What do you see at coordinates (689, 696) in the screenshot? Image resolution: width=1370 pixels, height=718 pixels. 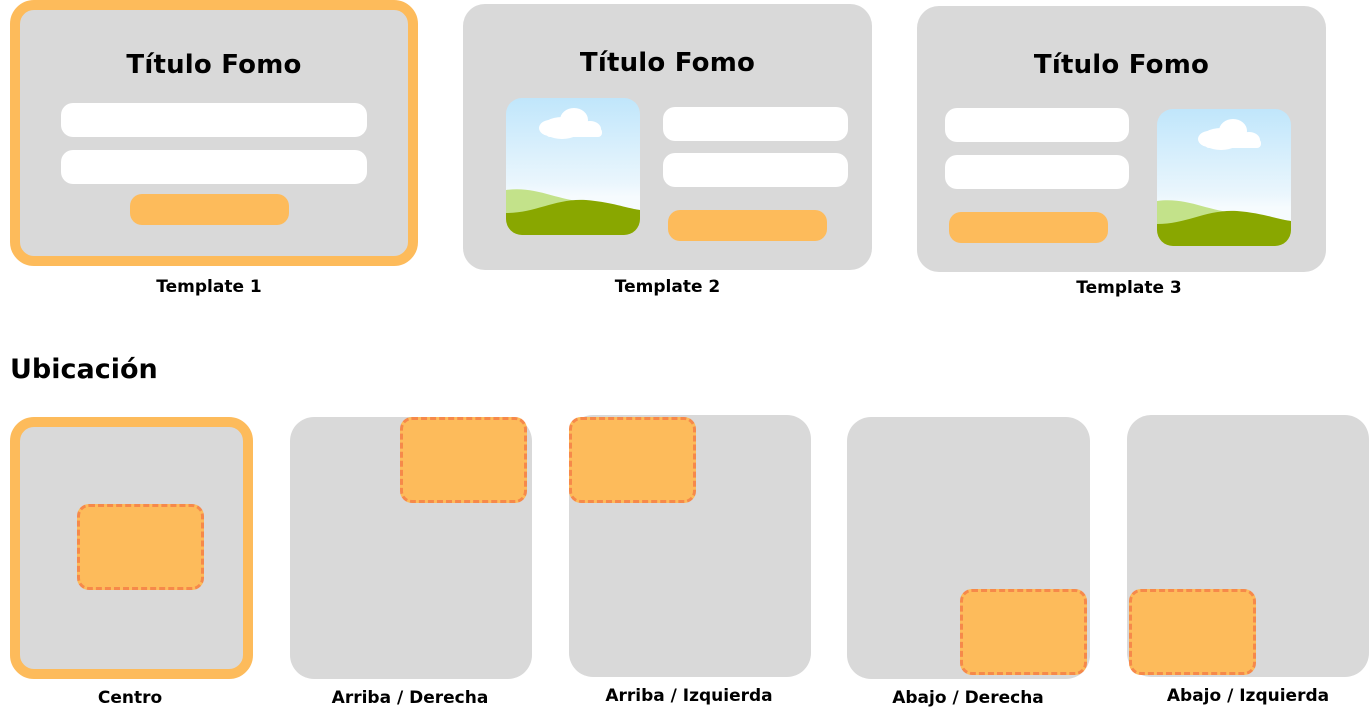 I see `location-label-top-left: Arriba / Izquierda` at bounding box center [689, 696].